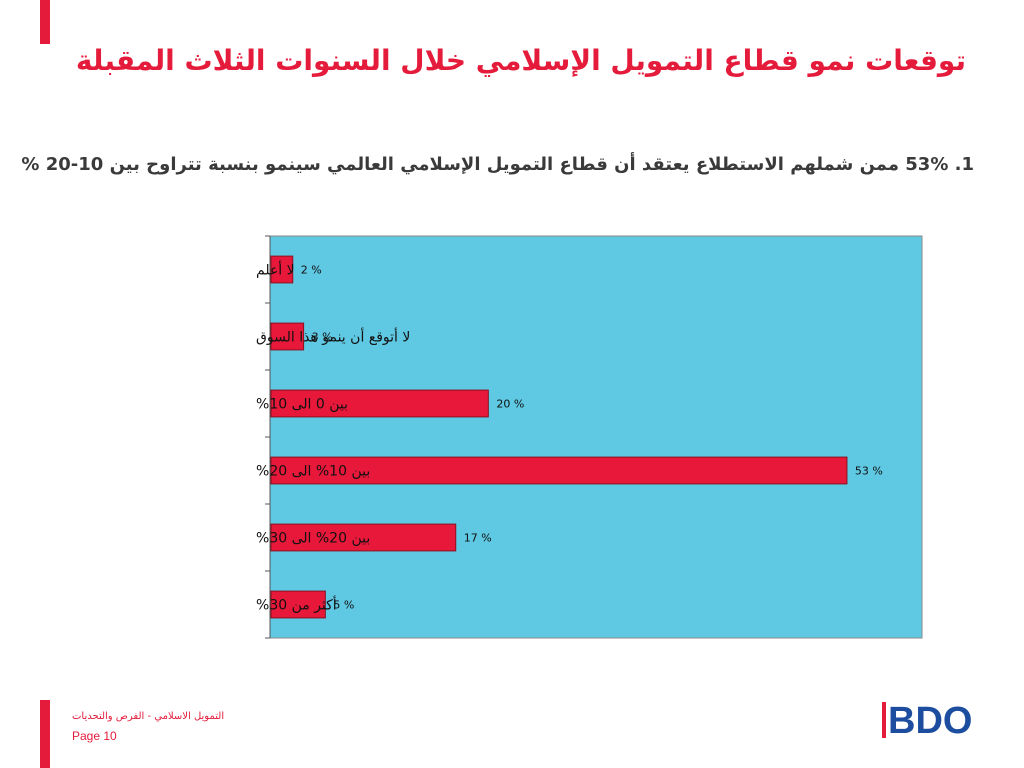 The image size is (1024, 768). What do you see at coordinates (311, 270) in the screenshot?
I see `data-label: 2 %` at bounding box center [311, 270].